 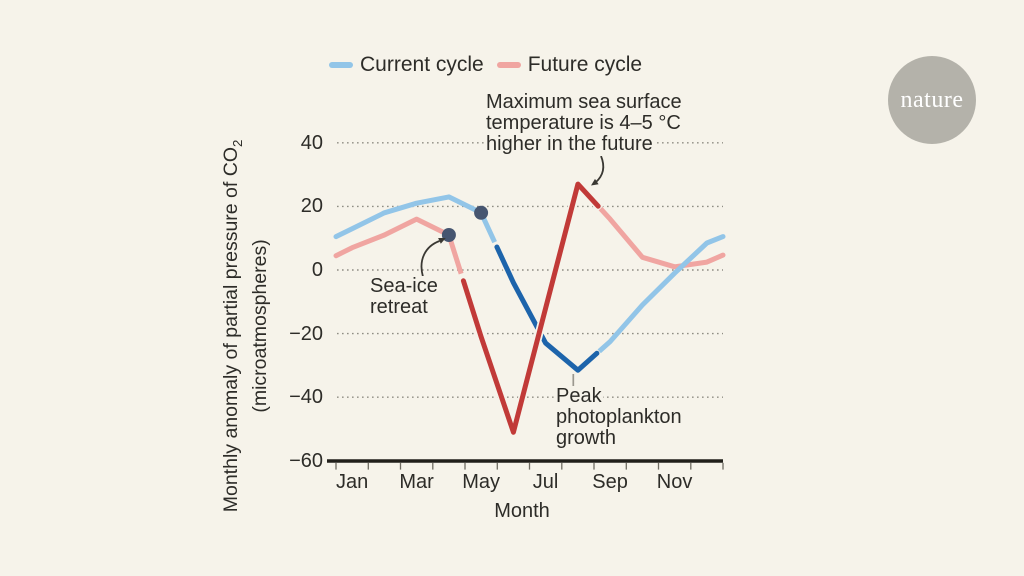 What do you see at coordinates (481, 482) in the screenshot?
I see `x-tick-label-may: May` at bounding box center [481, 482].